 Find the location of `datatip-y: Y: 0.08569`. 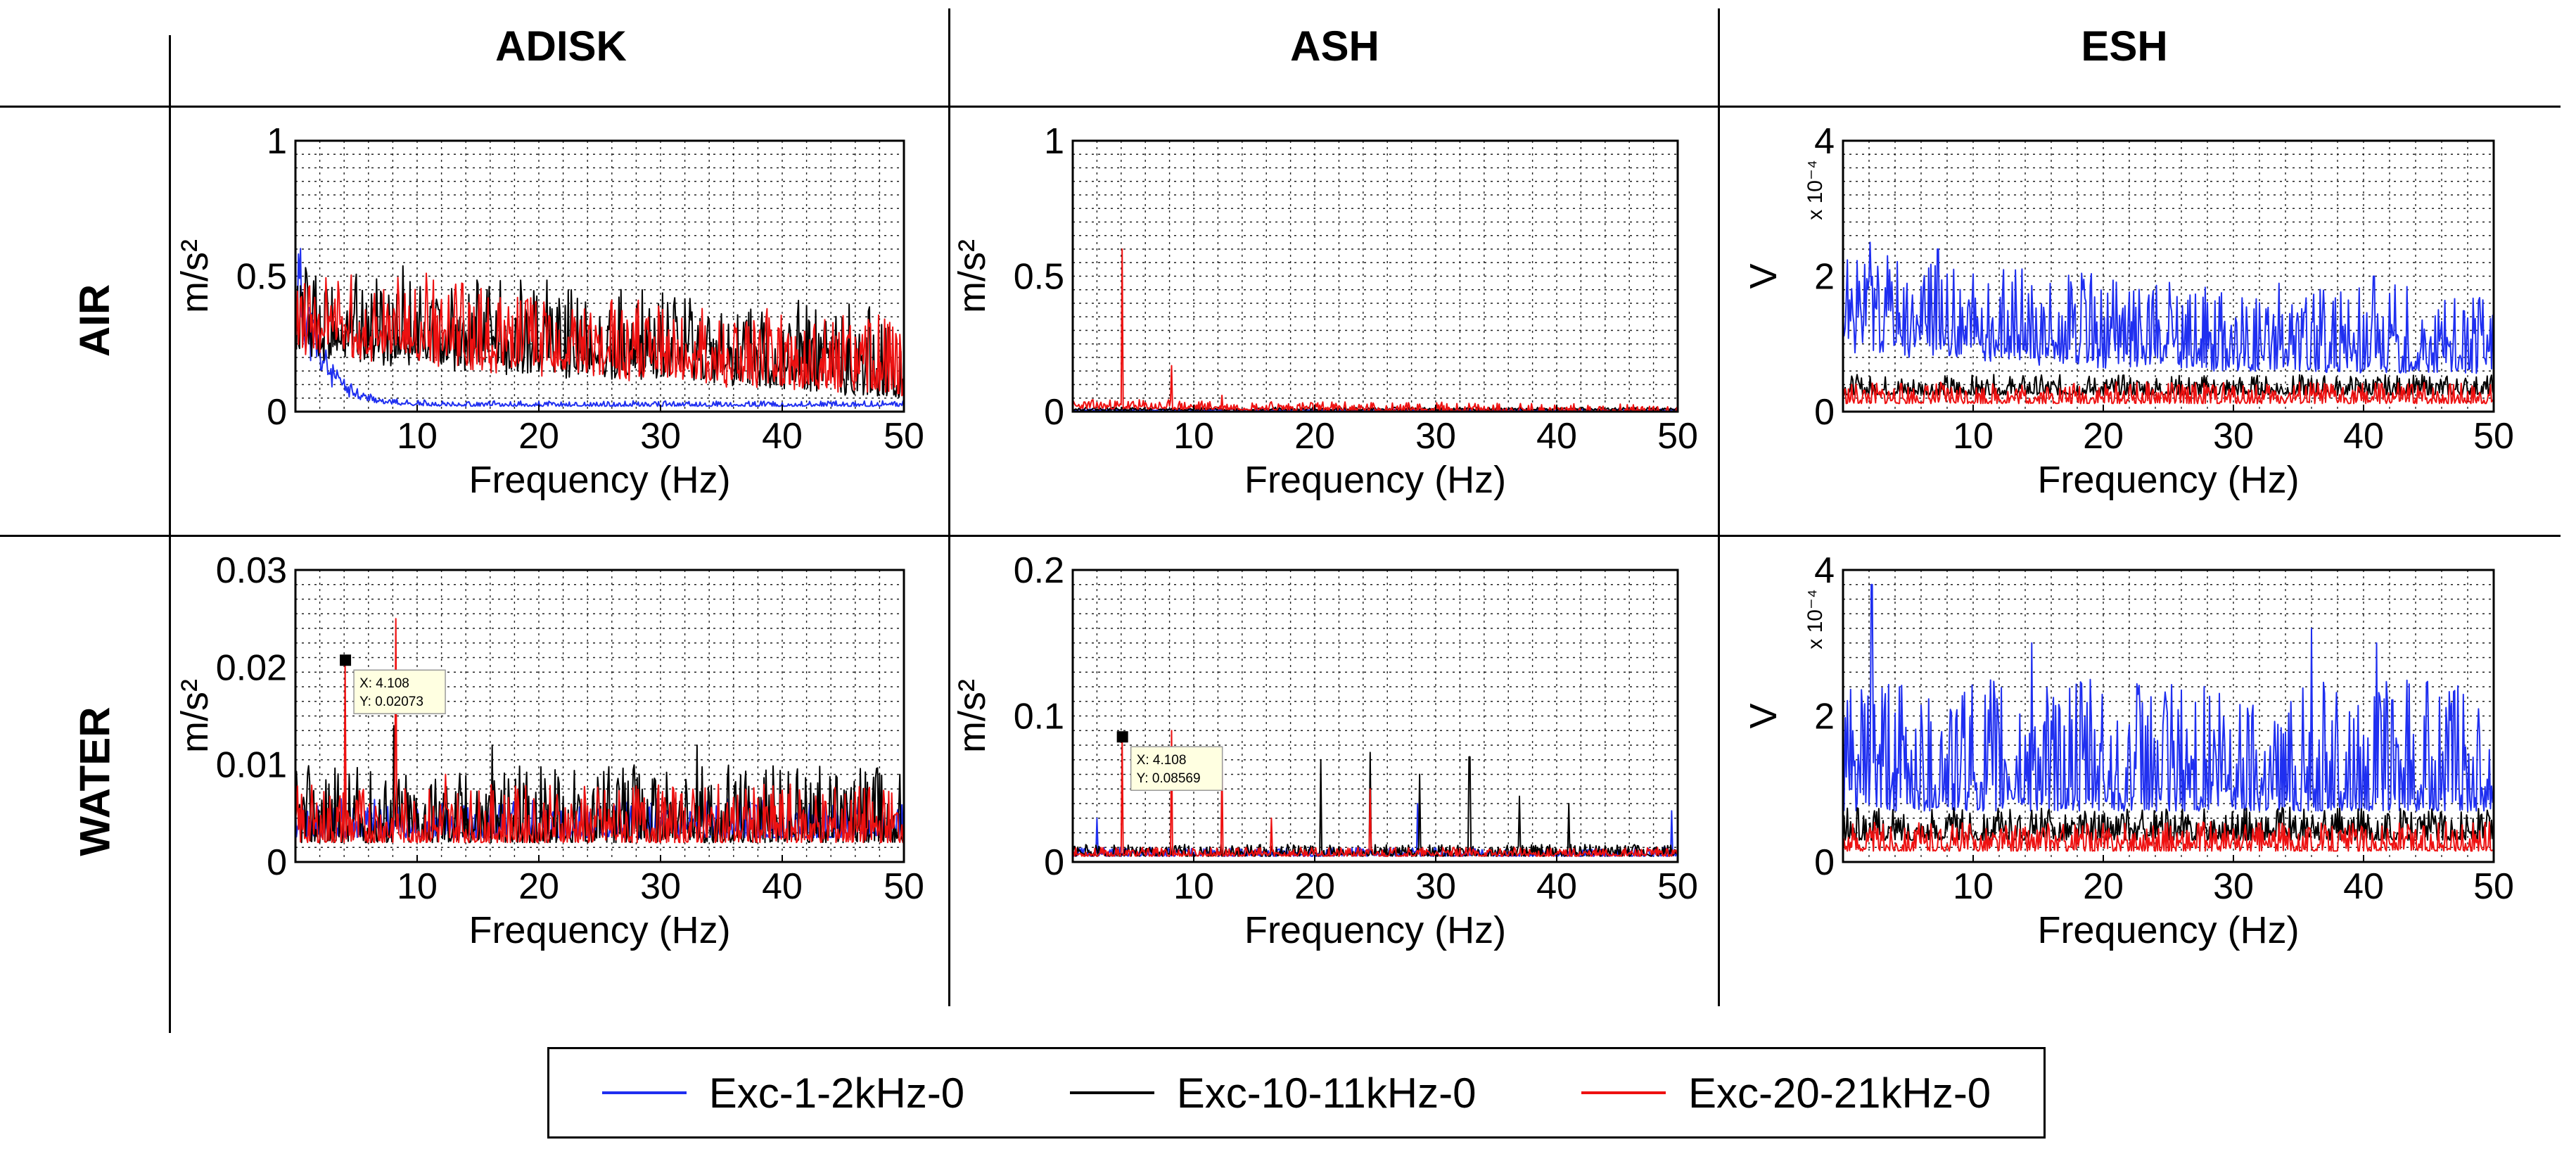

datatip-y: Y: 0.08569 is located at coordinates (1169, 778).